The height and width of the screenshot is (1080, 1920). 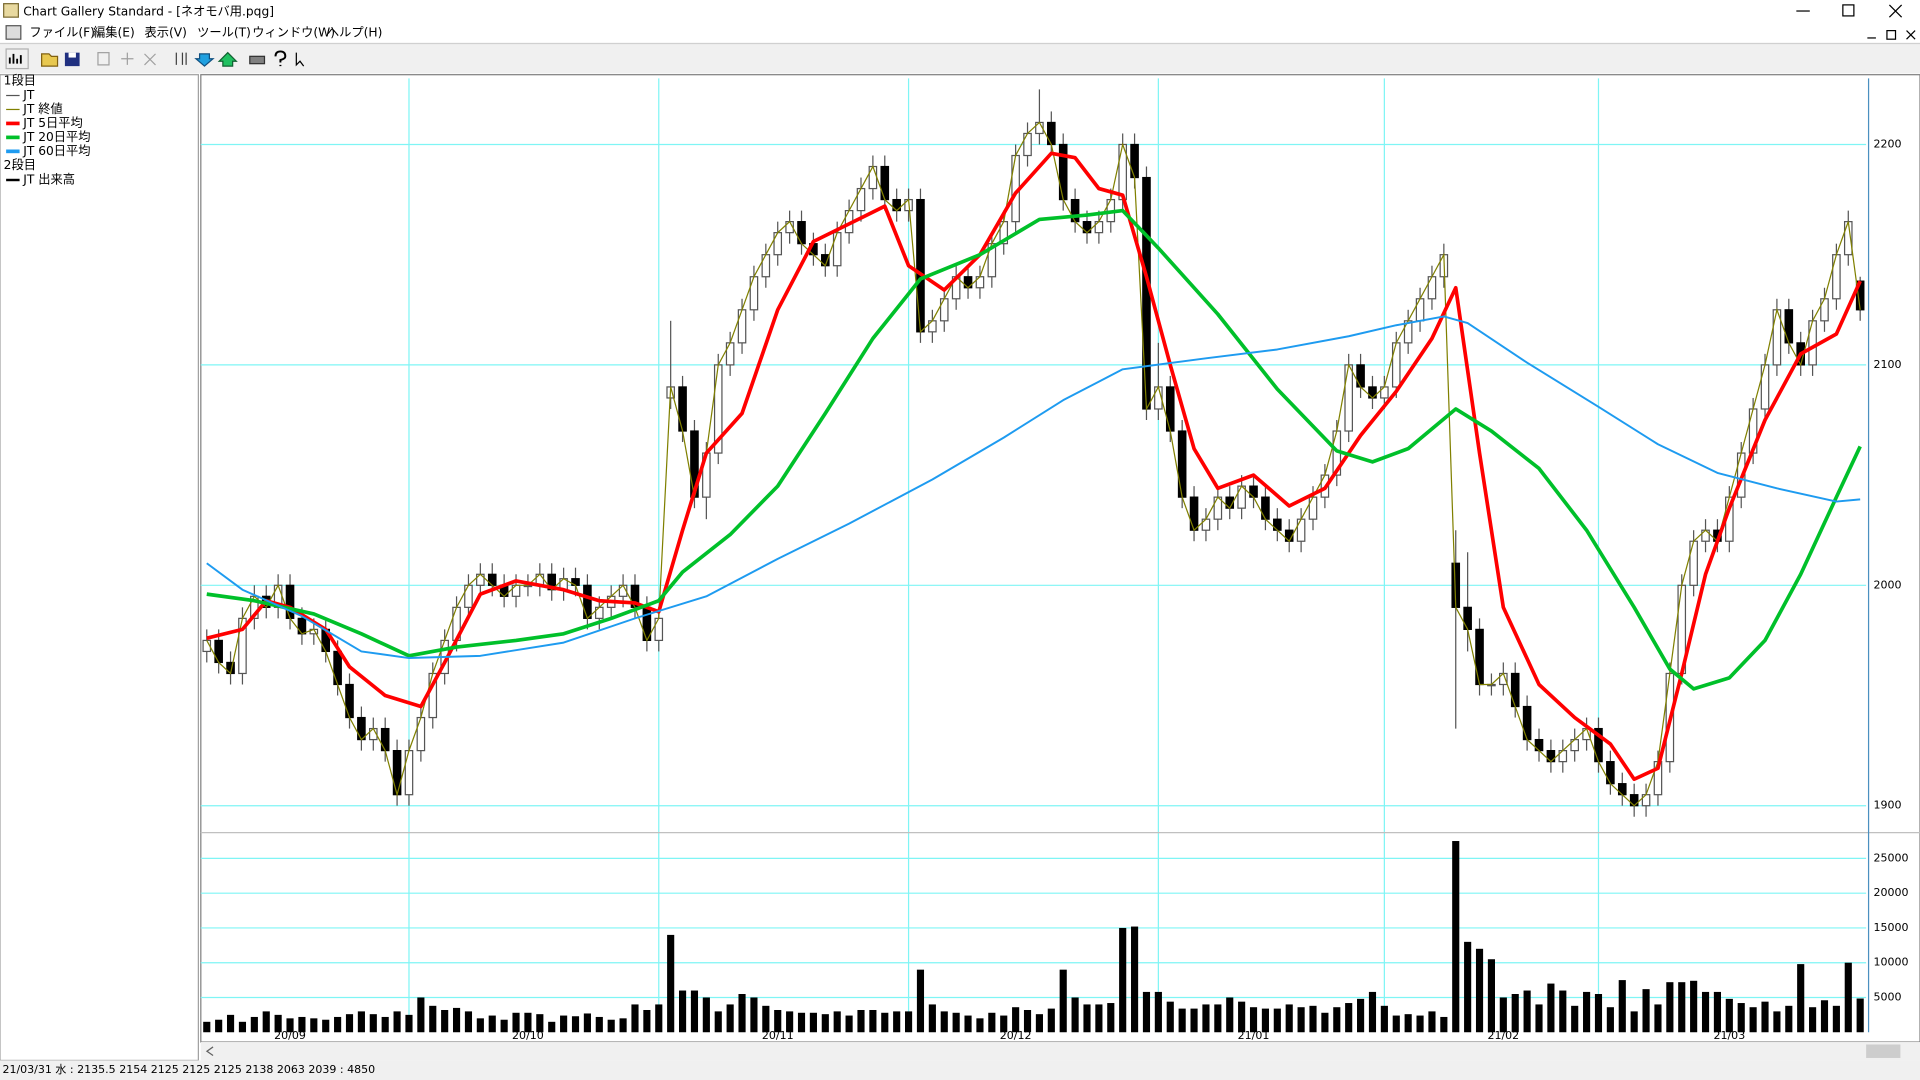 What do you see at coordinates (165, 33) in the screenshot?
I see `menu-item: 表示(V)` at bounding box center [165, 33].